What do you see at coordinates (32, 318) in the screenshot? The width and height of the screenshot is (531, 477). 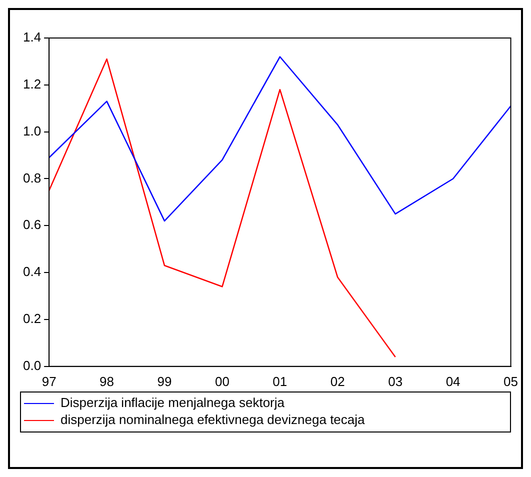 I see `y-tick-label: 0.2` at bounding box center [32, 318].